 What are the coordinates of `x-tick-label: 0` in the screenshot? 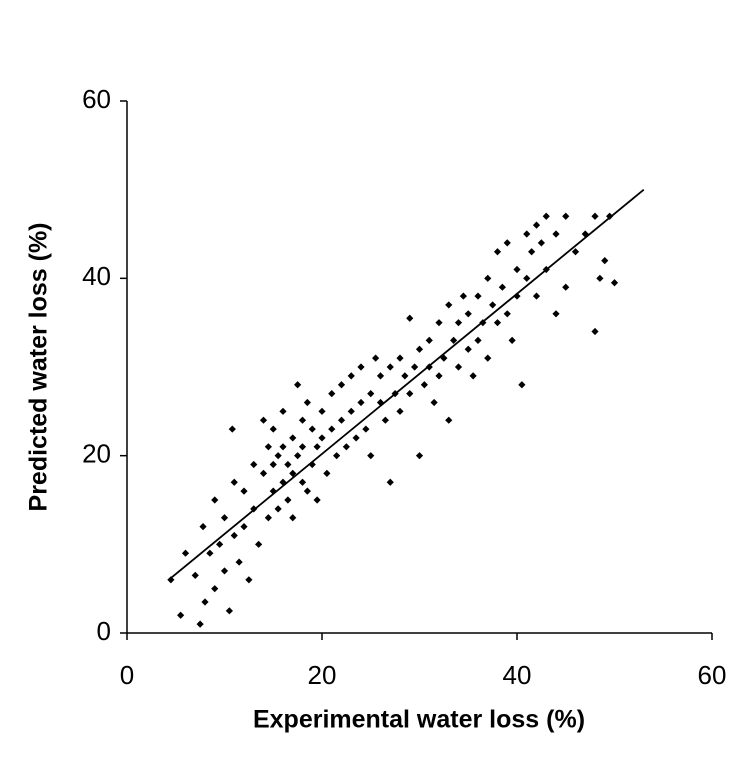 It's located at (127, 675).